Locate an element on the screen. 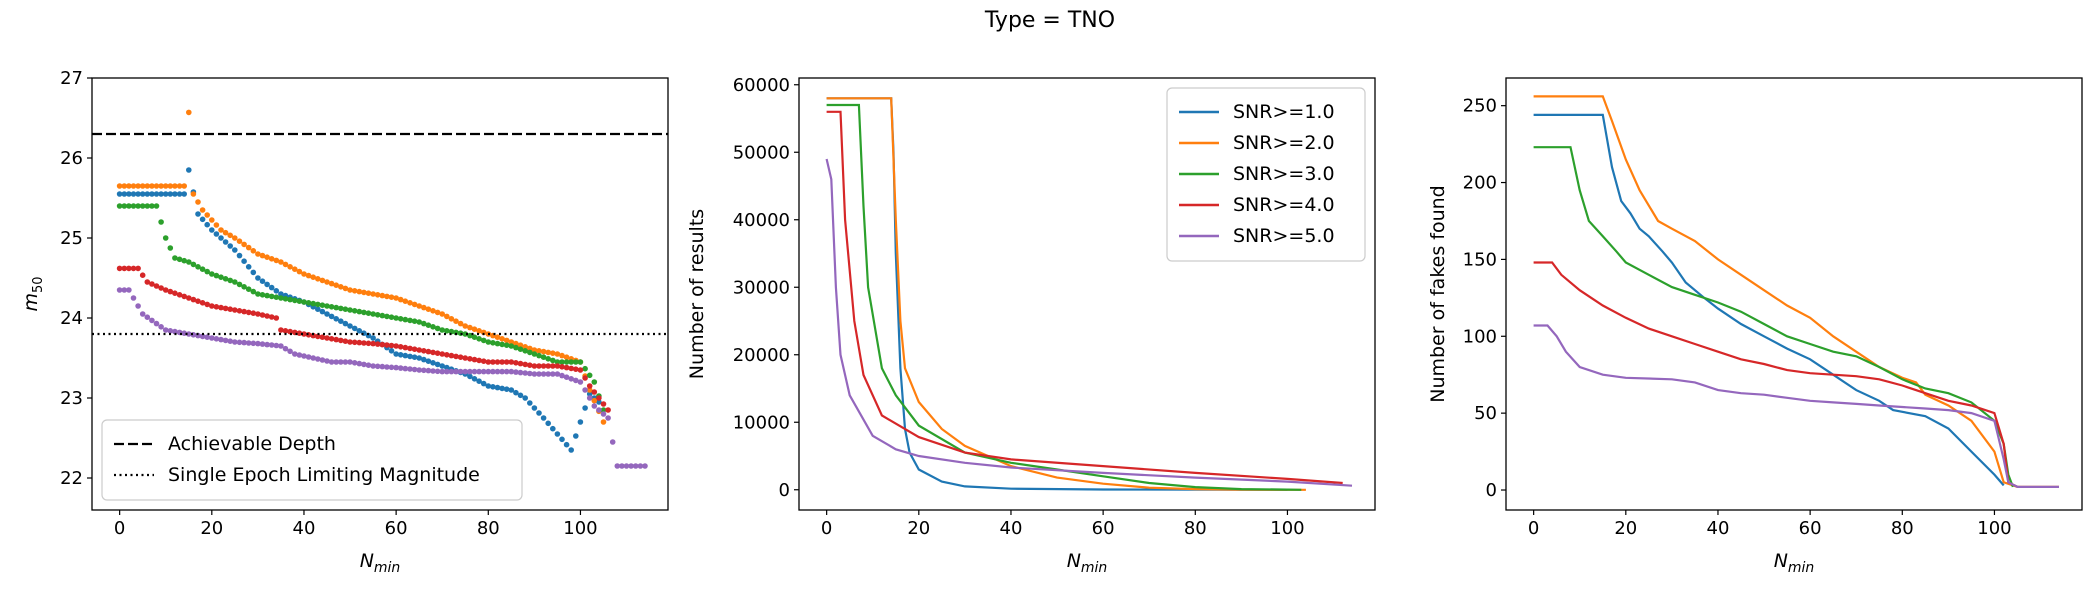  legend-label: SNR>=1.0 is located at coordinates (1284, 112).